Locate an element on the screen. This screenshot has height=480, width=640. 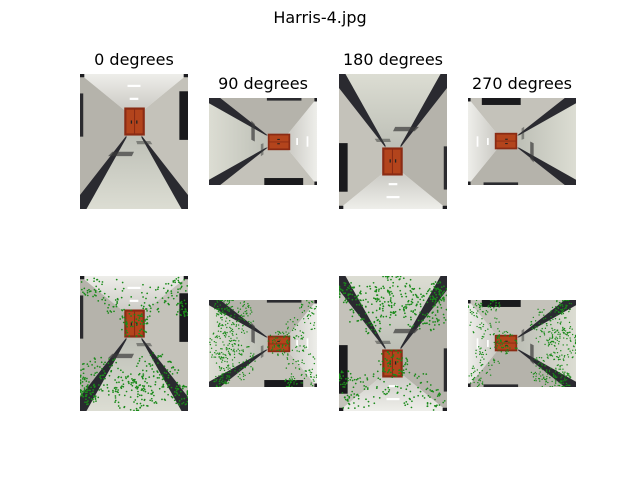
figure-title: Harris-4.jpg is located at coordinates (320, 17).